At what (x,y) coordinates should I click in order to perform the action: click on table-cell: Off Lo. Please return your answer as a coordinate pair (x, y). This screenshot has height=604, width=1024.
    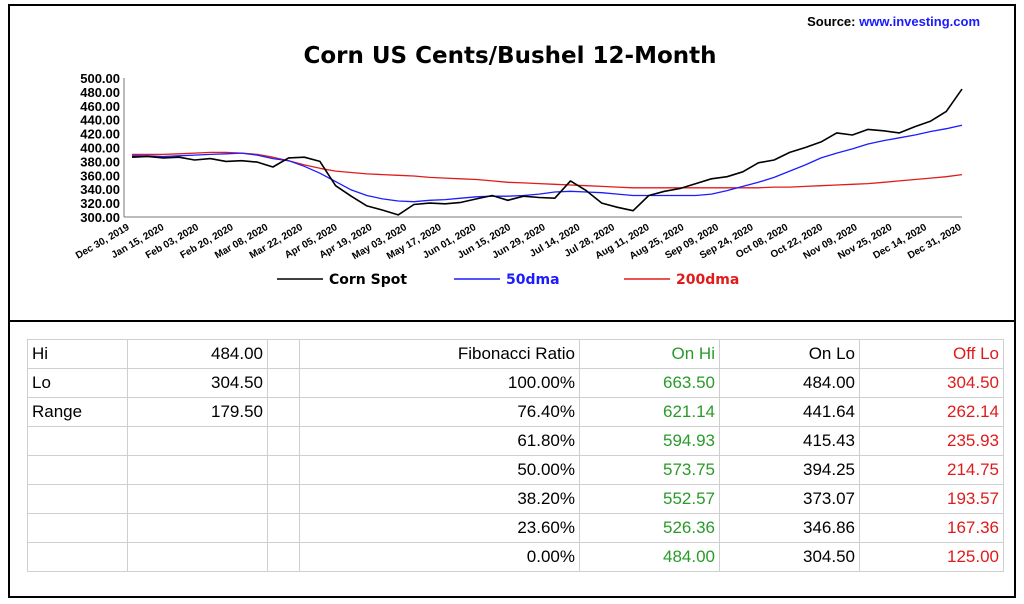
    Looking at the image, I should click on (931, 354).